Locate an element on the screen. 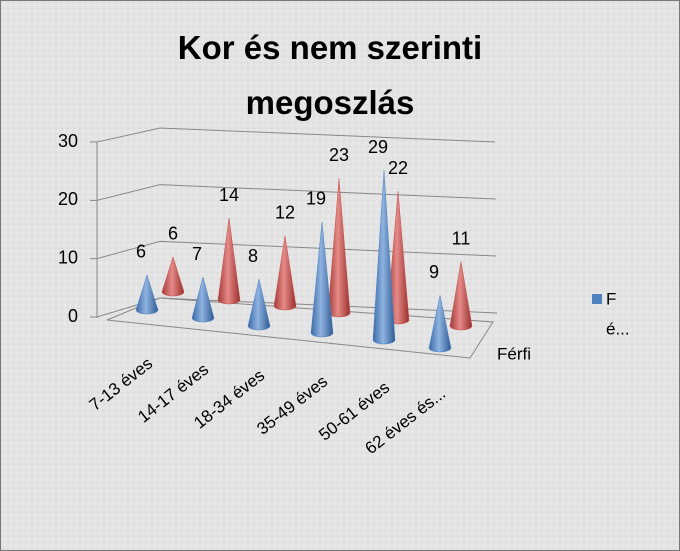 The height and width of the screenshot is (551, 680). legend-marker is located at coordinates (597, 299).